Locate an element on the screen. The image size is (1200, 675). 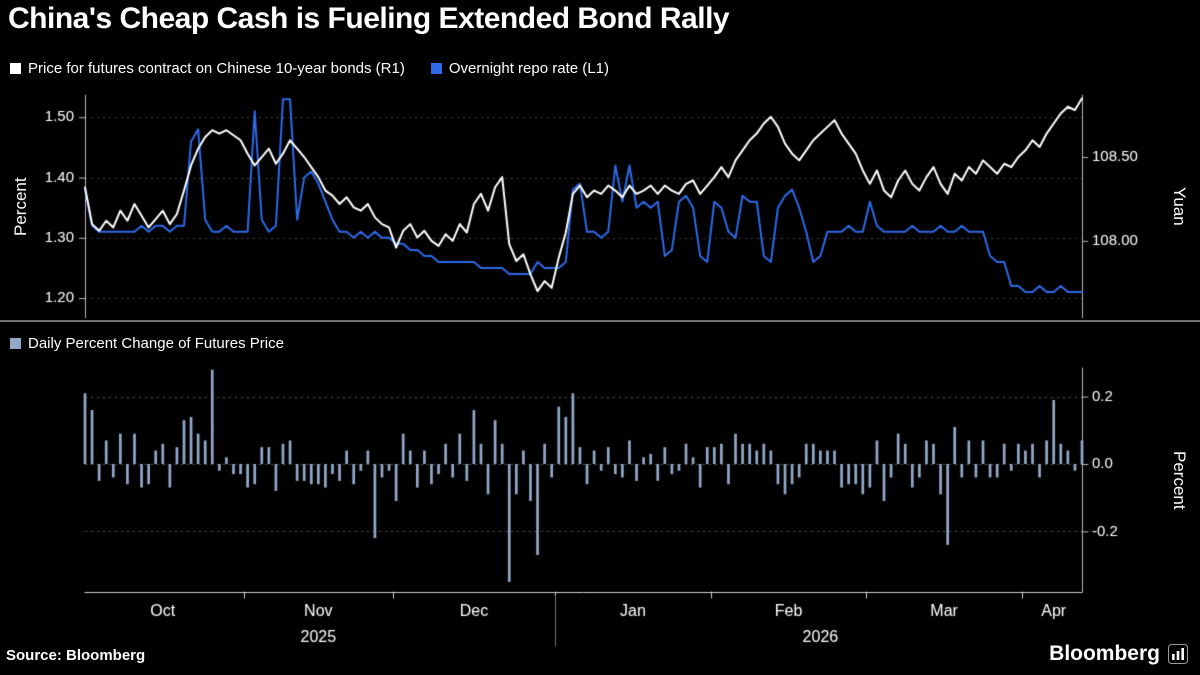
axis-title-percent-left: Percent is located at coordinates (20, 206).